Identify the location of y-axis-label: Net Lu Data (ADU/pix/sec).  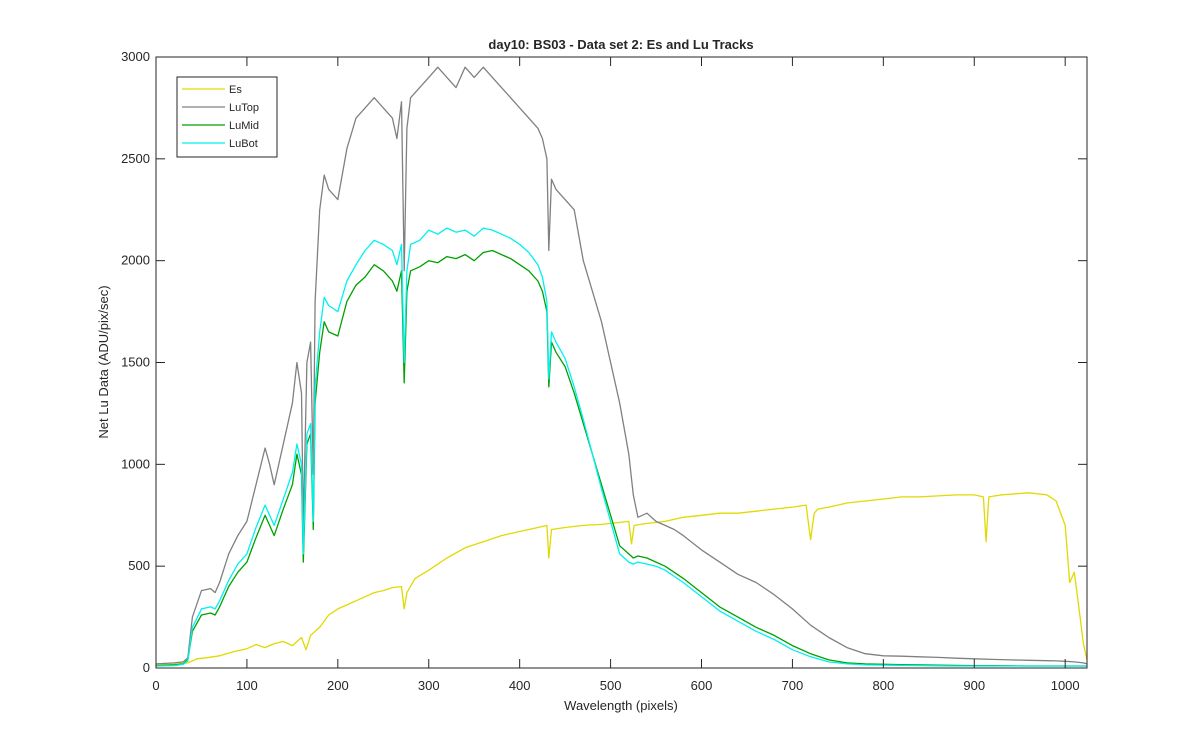
(103, 361).